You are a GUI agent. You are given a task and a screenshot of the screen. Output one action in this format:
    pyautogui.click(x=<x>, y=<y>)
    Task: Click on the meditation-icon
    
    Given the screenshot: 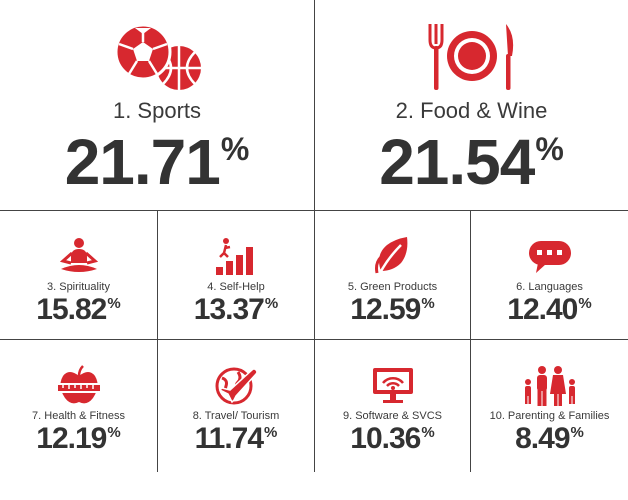 What is the action you would take?
    pyautogui.click(x=79, y=256)
    